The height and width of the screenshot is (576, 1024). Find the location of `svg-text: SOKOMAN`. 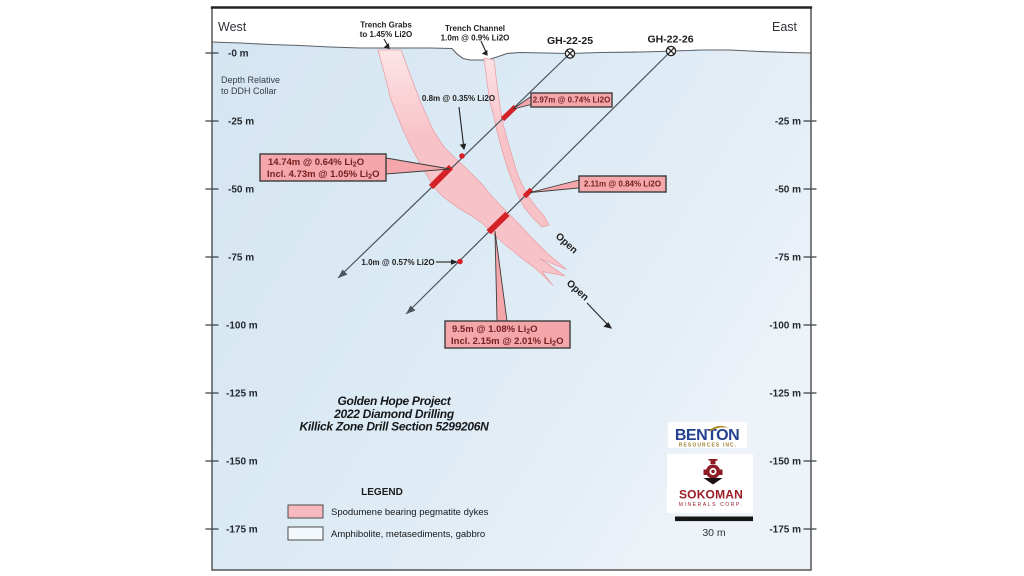

svg-text: SOKOMAN is located at coordinates (711, 495).